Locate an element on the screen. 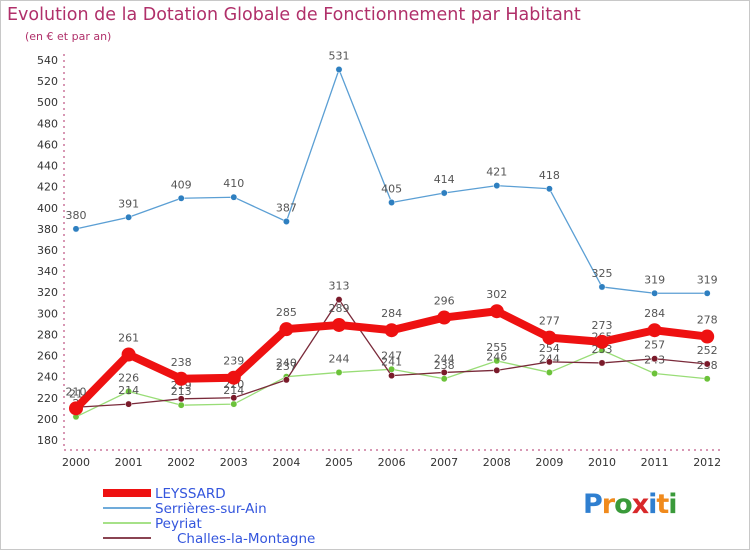 The image size is (750, 550). data-label: 237 is located at coordinates (286, 366).